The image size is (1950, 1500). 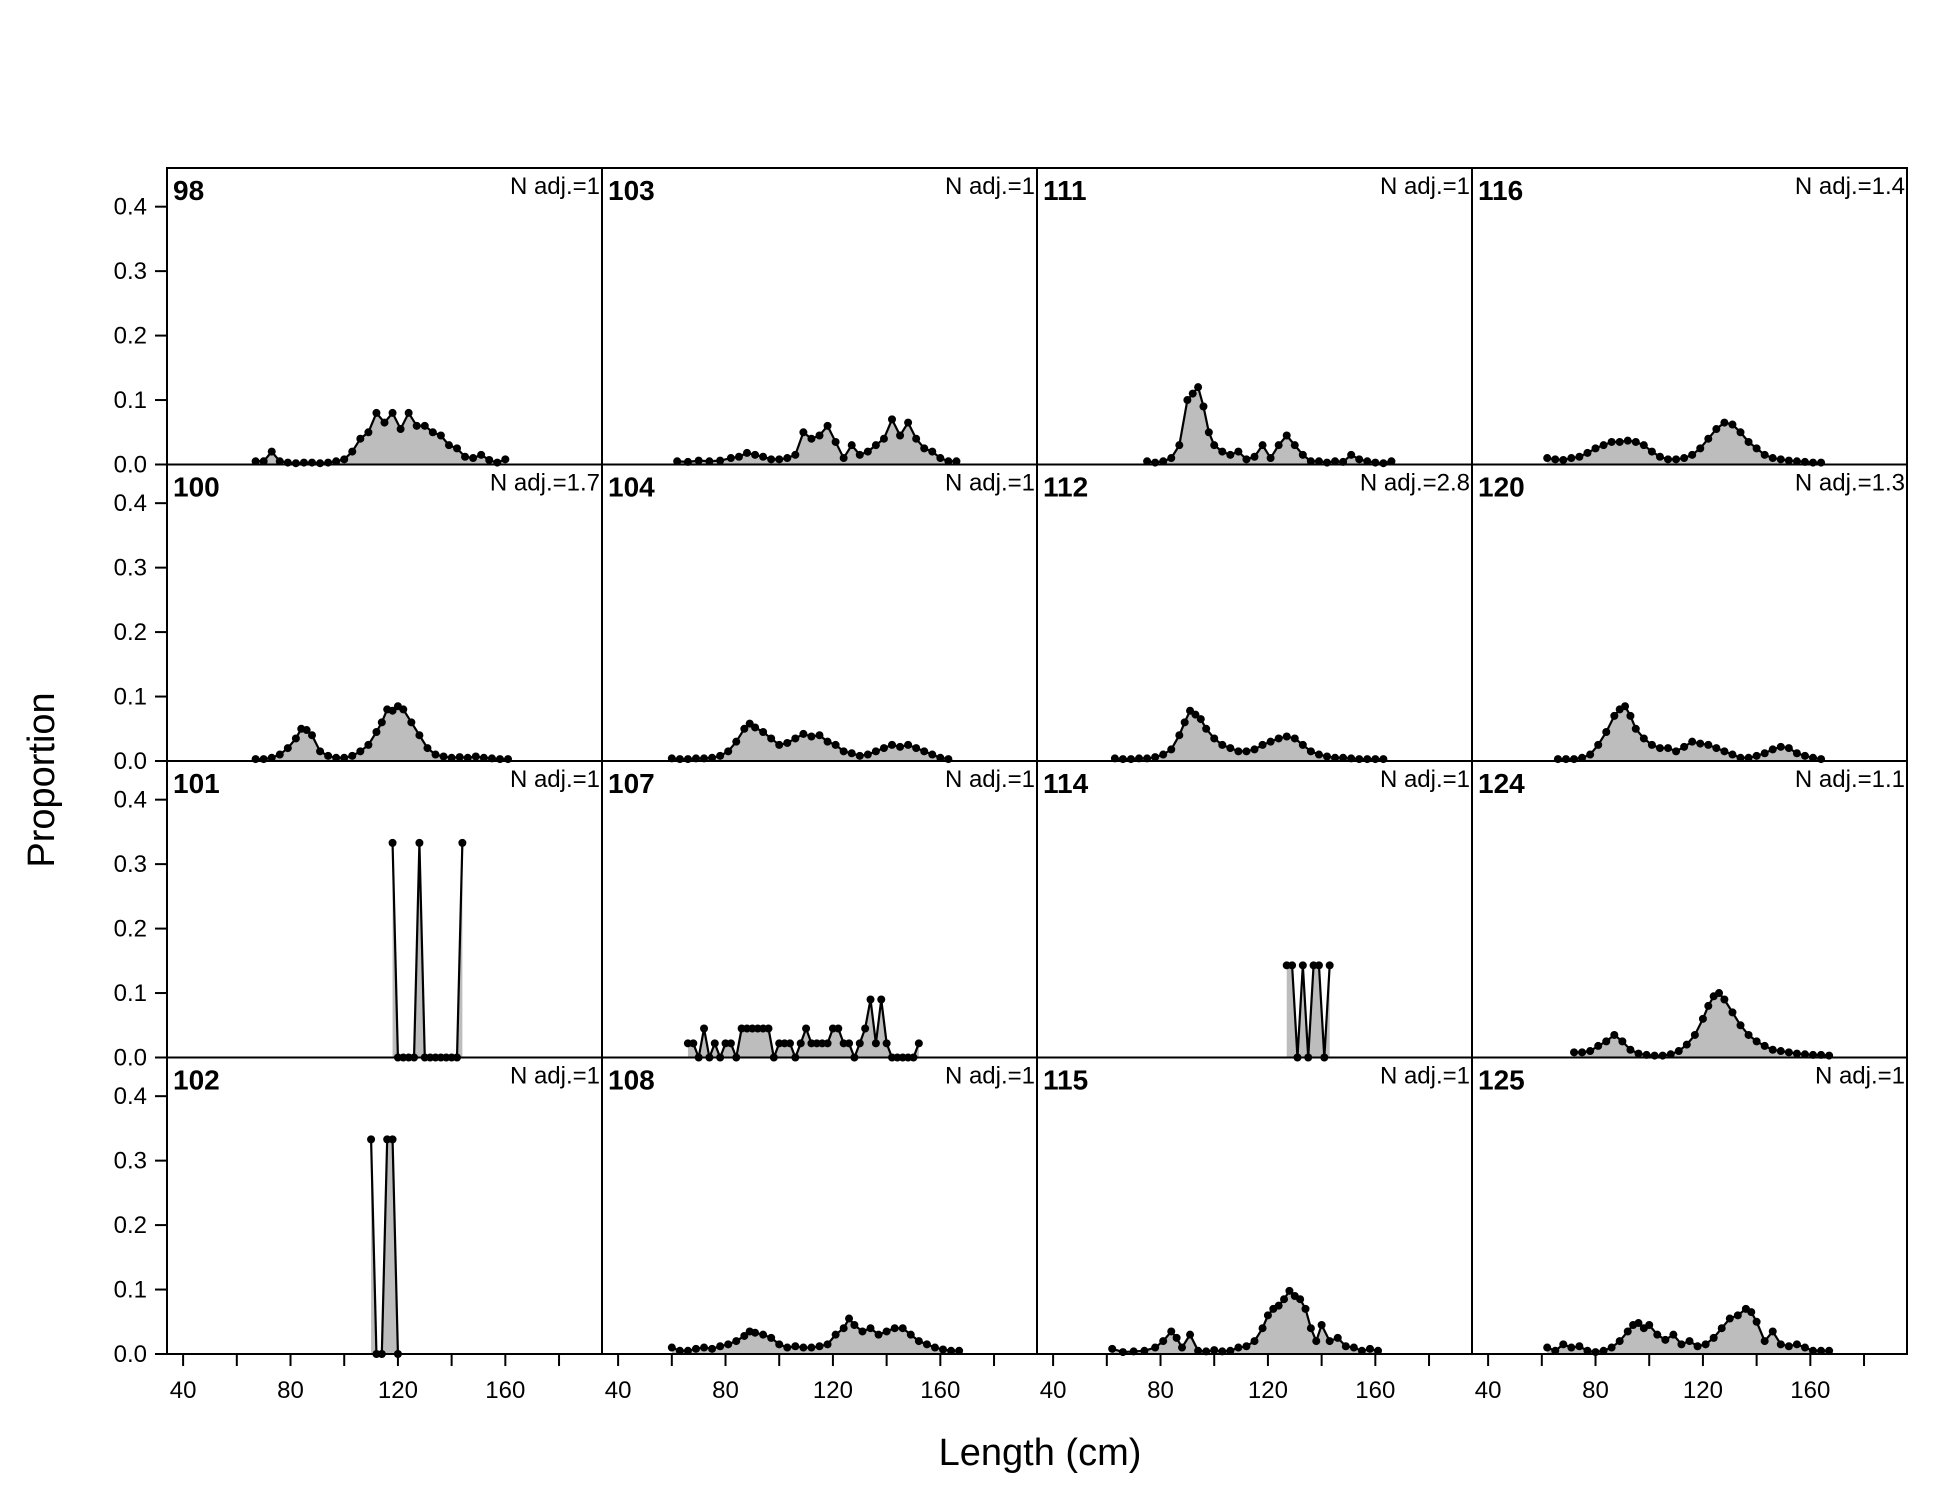 What do you see at coordinates (188, 190) in the screenshot?
I see `panel-label: 98` at bounding box center [188, 190].